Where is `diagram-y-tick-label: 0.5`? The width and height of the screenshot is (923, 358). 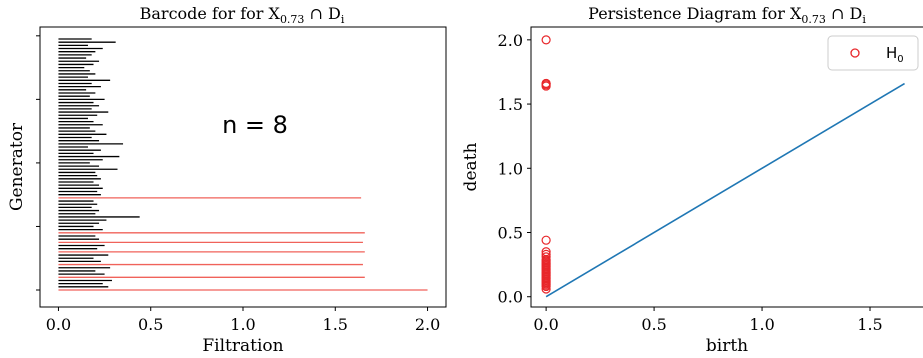 diagram-y-tick-label: 0.5 is located at coordinates (510, 233).